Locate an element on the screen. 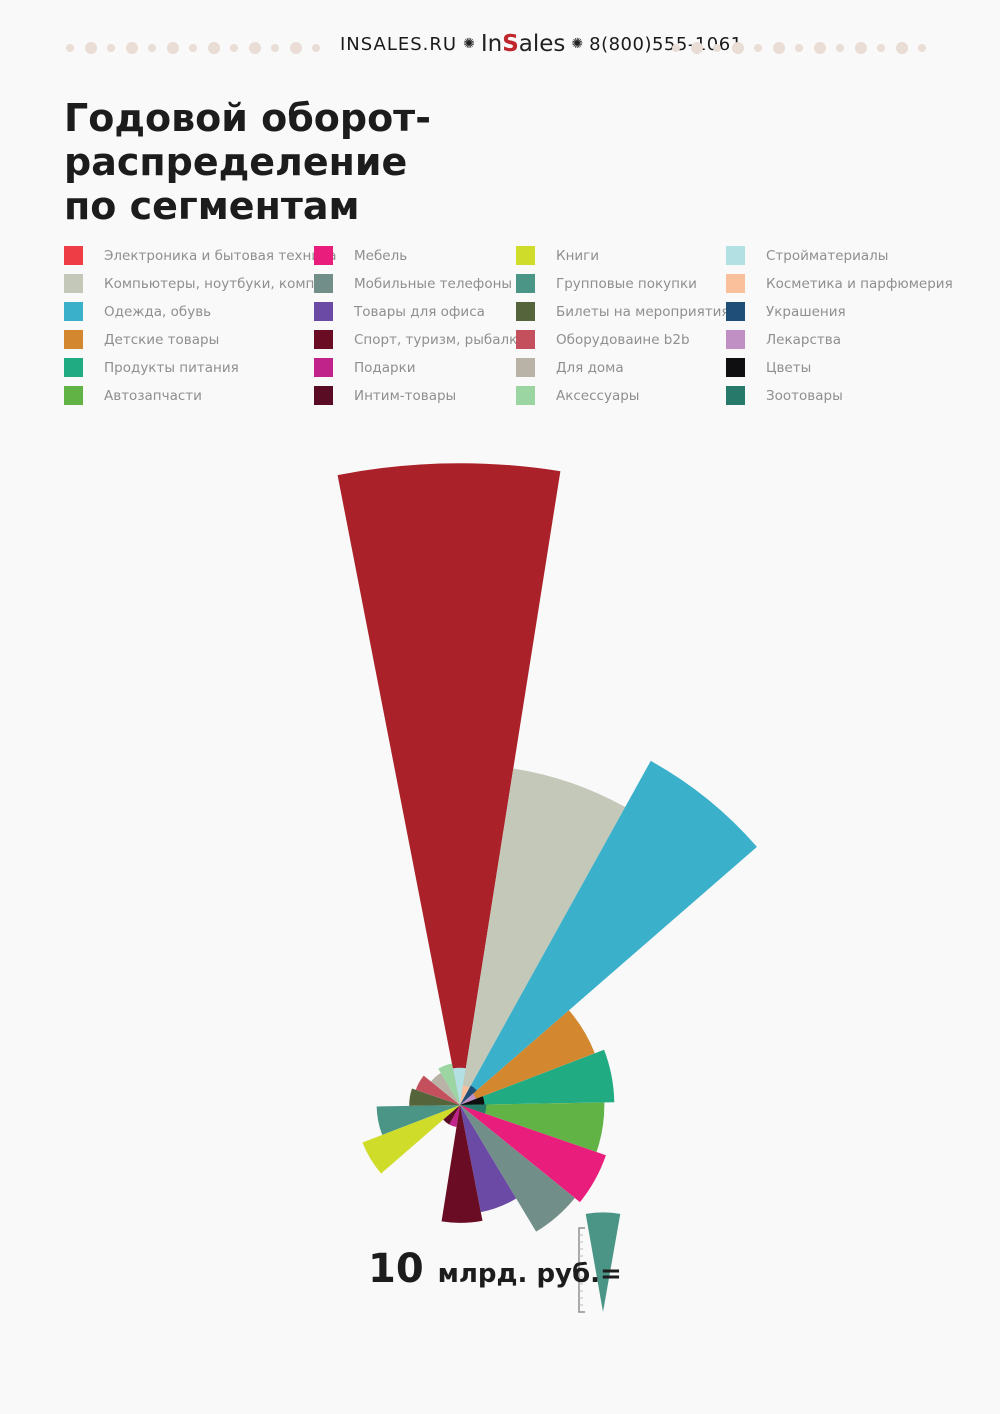 This screenshot has height=1414, width=1000. chart-title-line-1: Годовой оборот- распределение is located at coordinates (247, 140).